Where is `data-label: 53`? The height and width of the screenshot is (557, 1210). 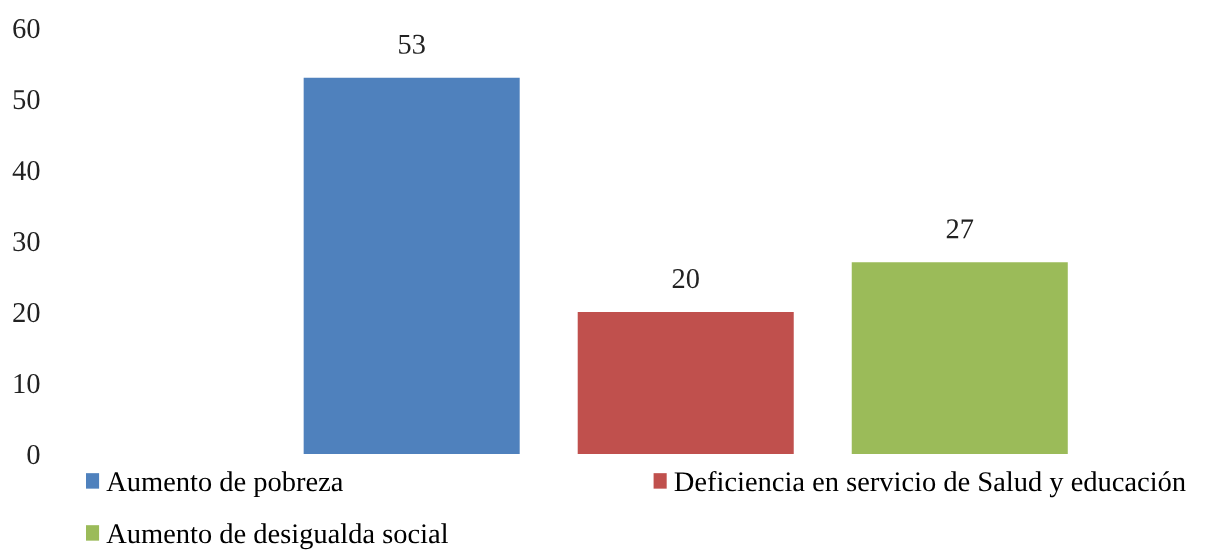 data-label: 53 is located at coordinates (412, 44).